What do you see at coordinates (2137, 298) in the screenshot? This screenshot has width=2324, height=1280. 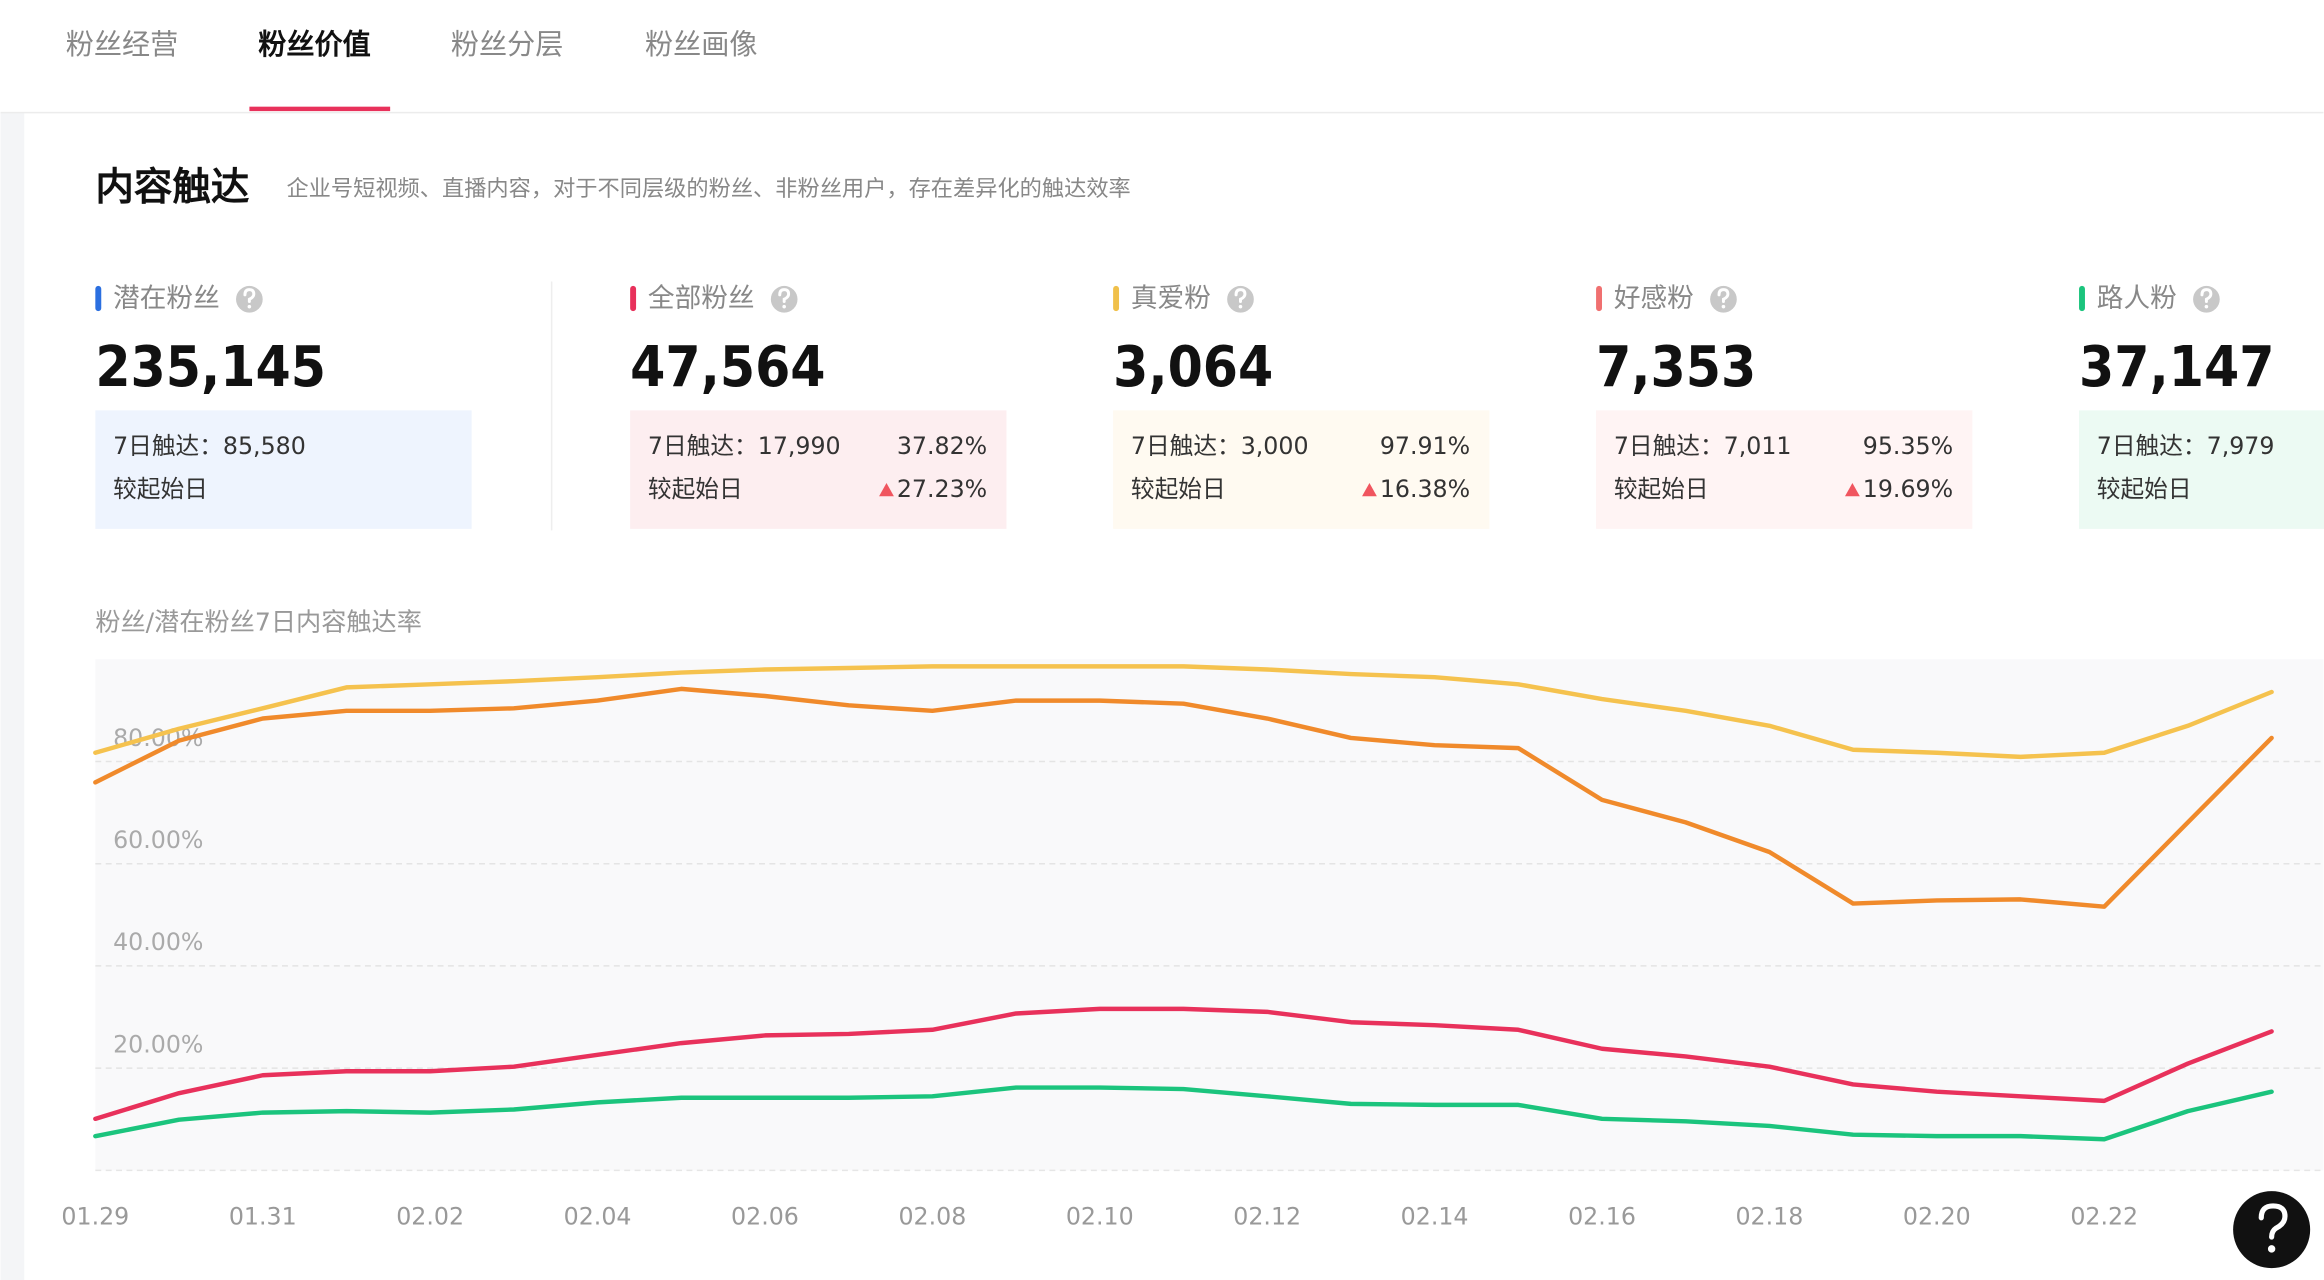 I see `card-label: 路人粉` at bounding box center [2137, 298].